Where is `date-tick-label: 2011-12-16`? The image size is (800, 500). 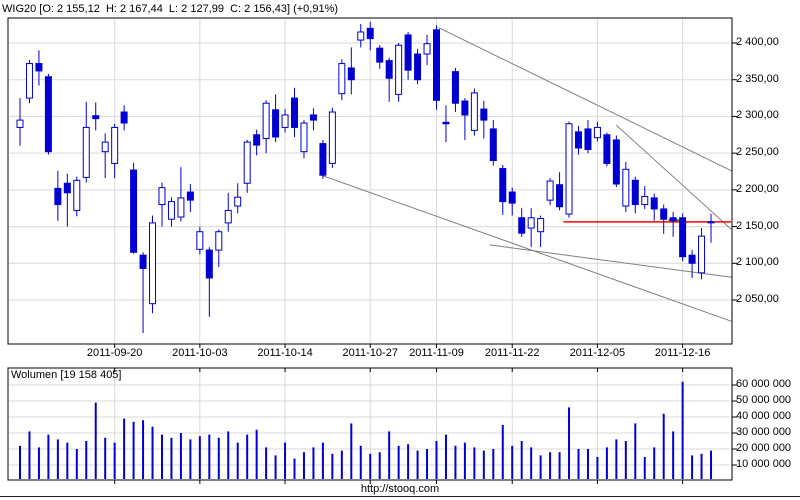
date-tick-label: 2011-12-16 is located at coordinates (682, 353).